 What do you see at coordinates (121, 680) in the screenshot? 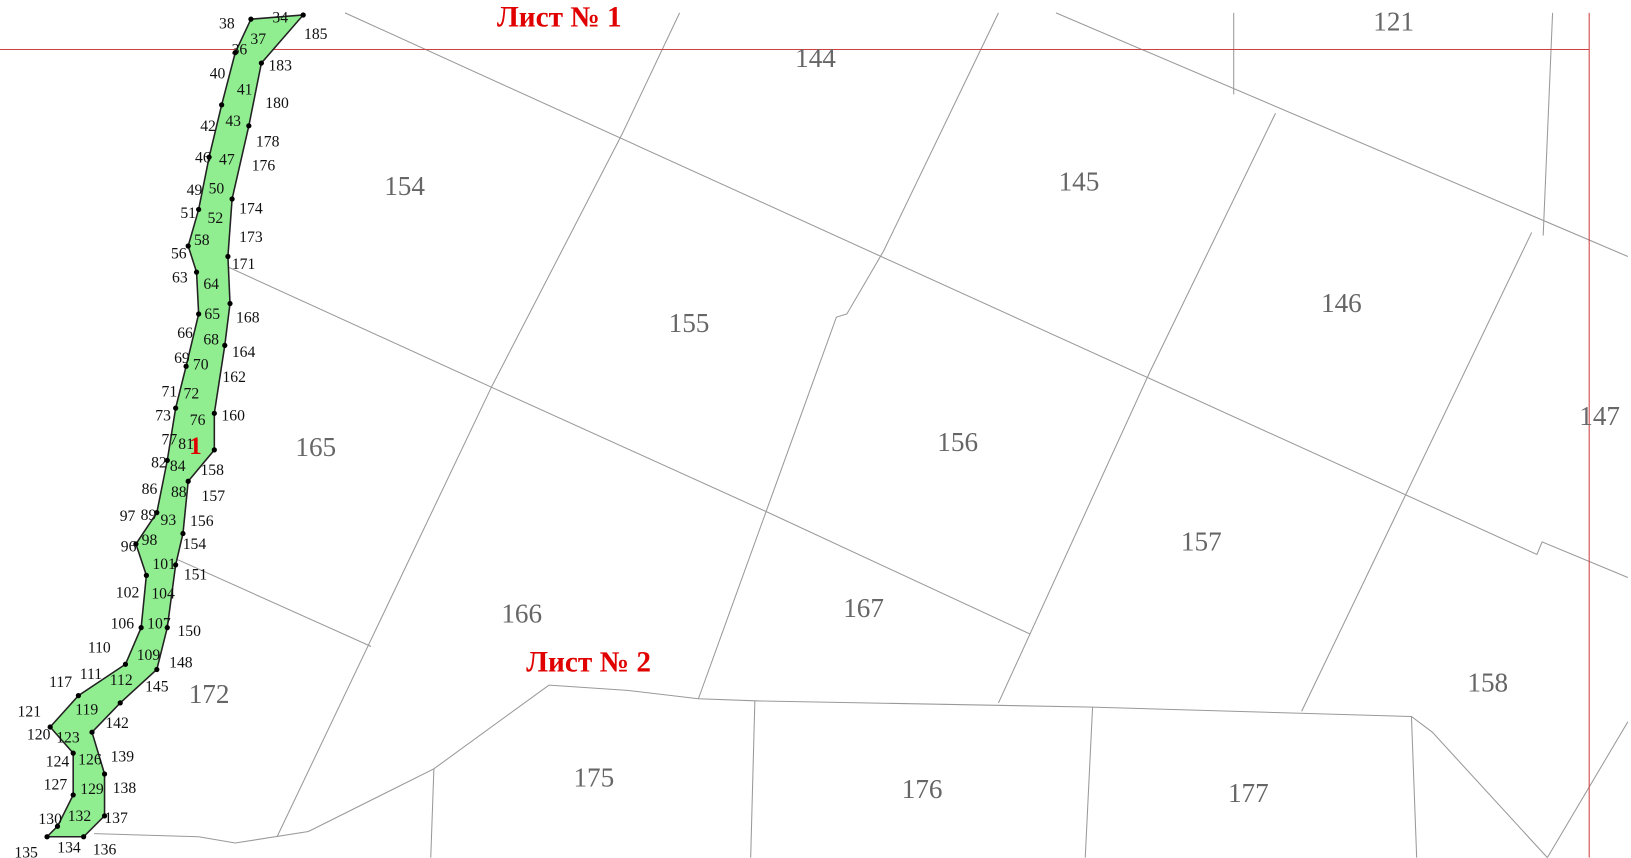
I see `point-number: 112` at bounding box center [121, 680].